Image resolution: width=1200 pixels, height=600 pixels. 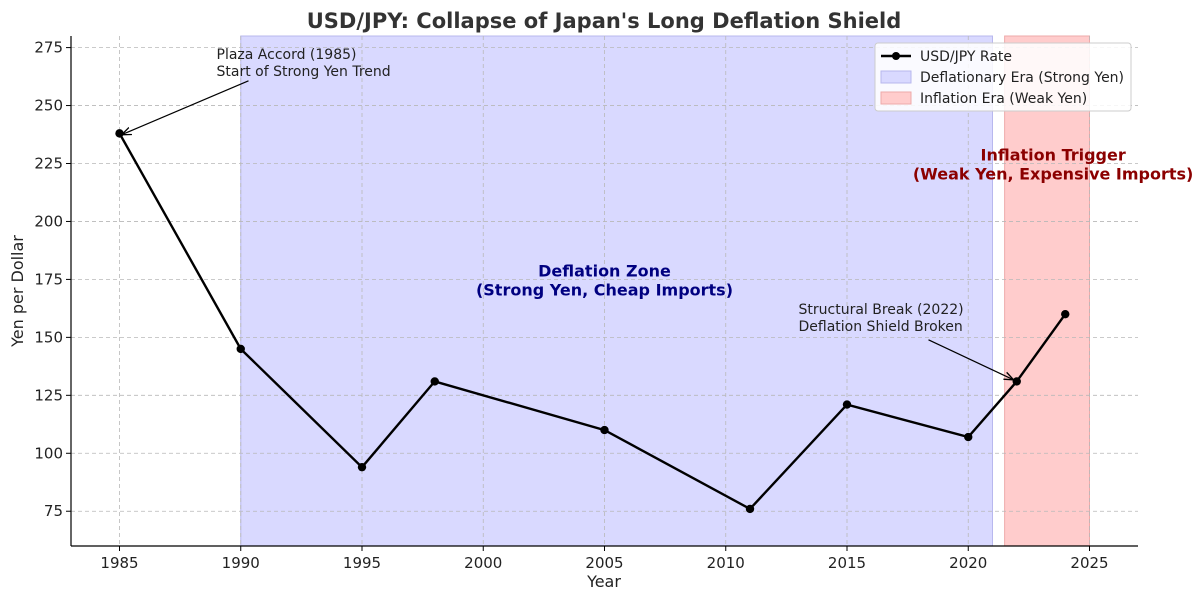 I want to click on x-tick-label: 2010, so click(x=726, y=563).